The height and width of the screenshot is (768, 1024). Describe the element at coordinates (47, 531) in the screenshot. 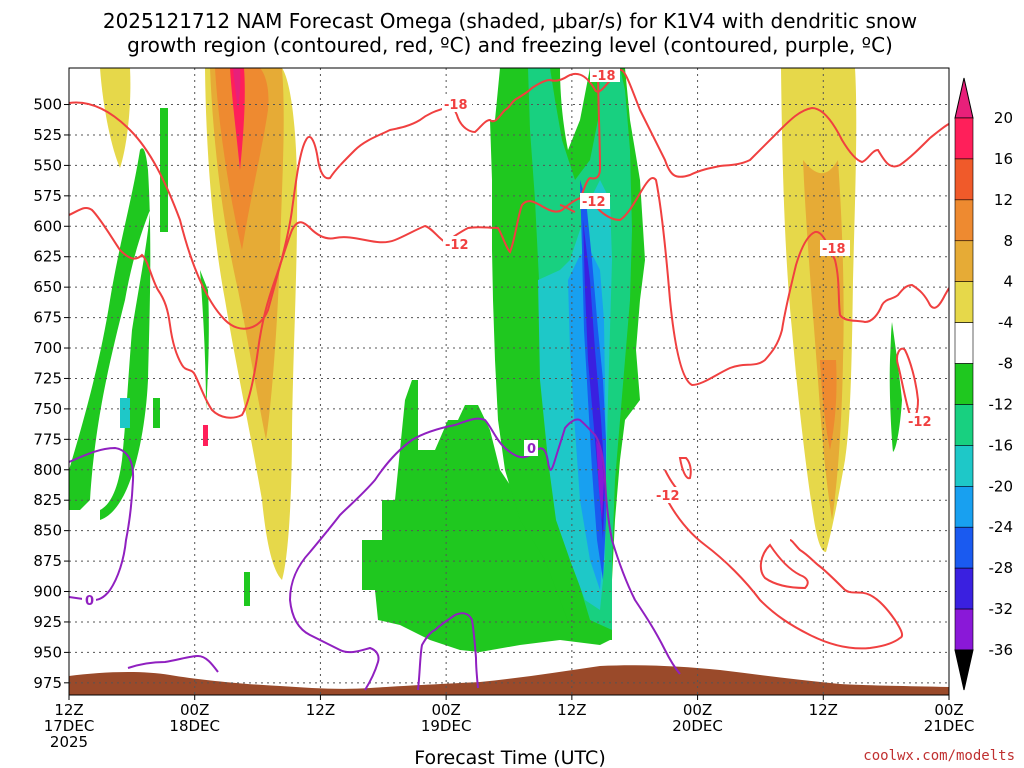

I see `y-tick-label: 850` at that location.